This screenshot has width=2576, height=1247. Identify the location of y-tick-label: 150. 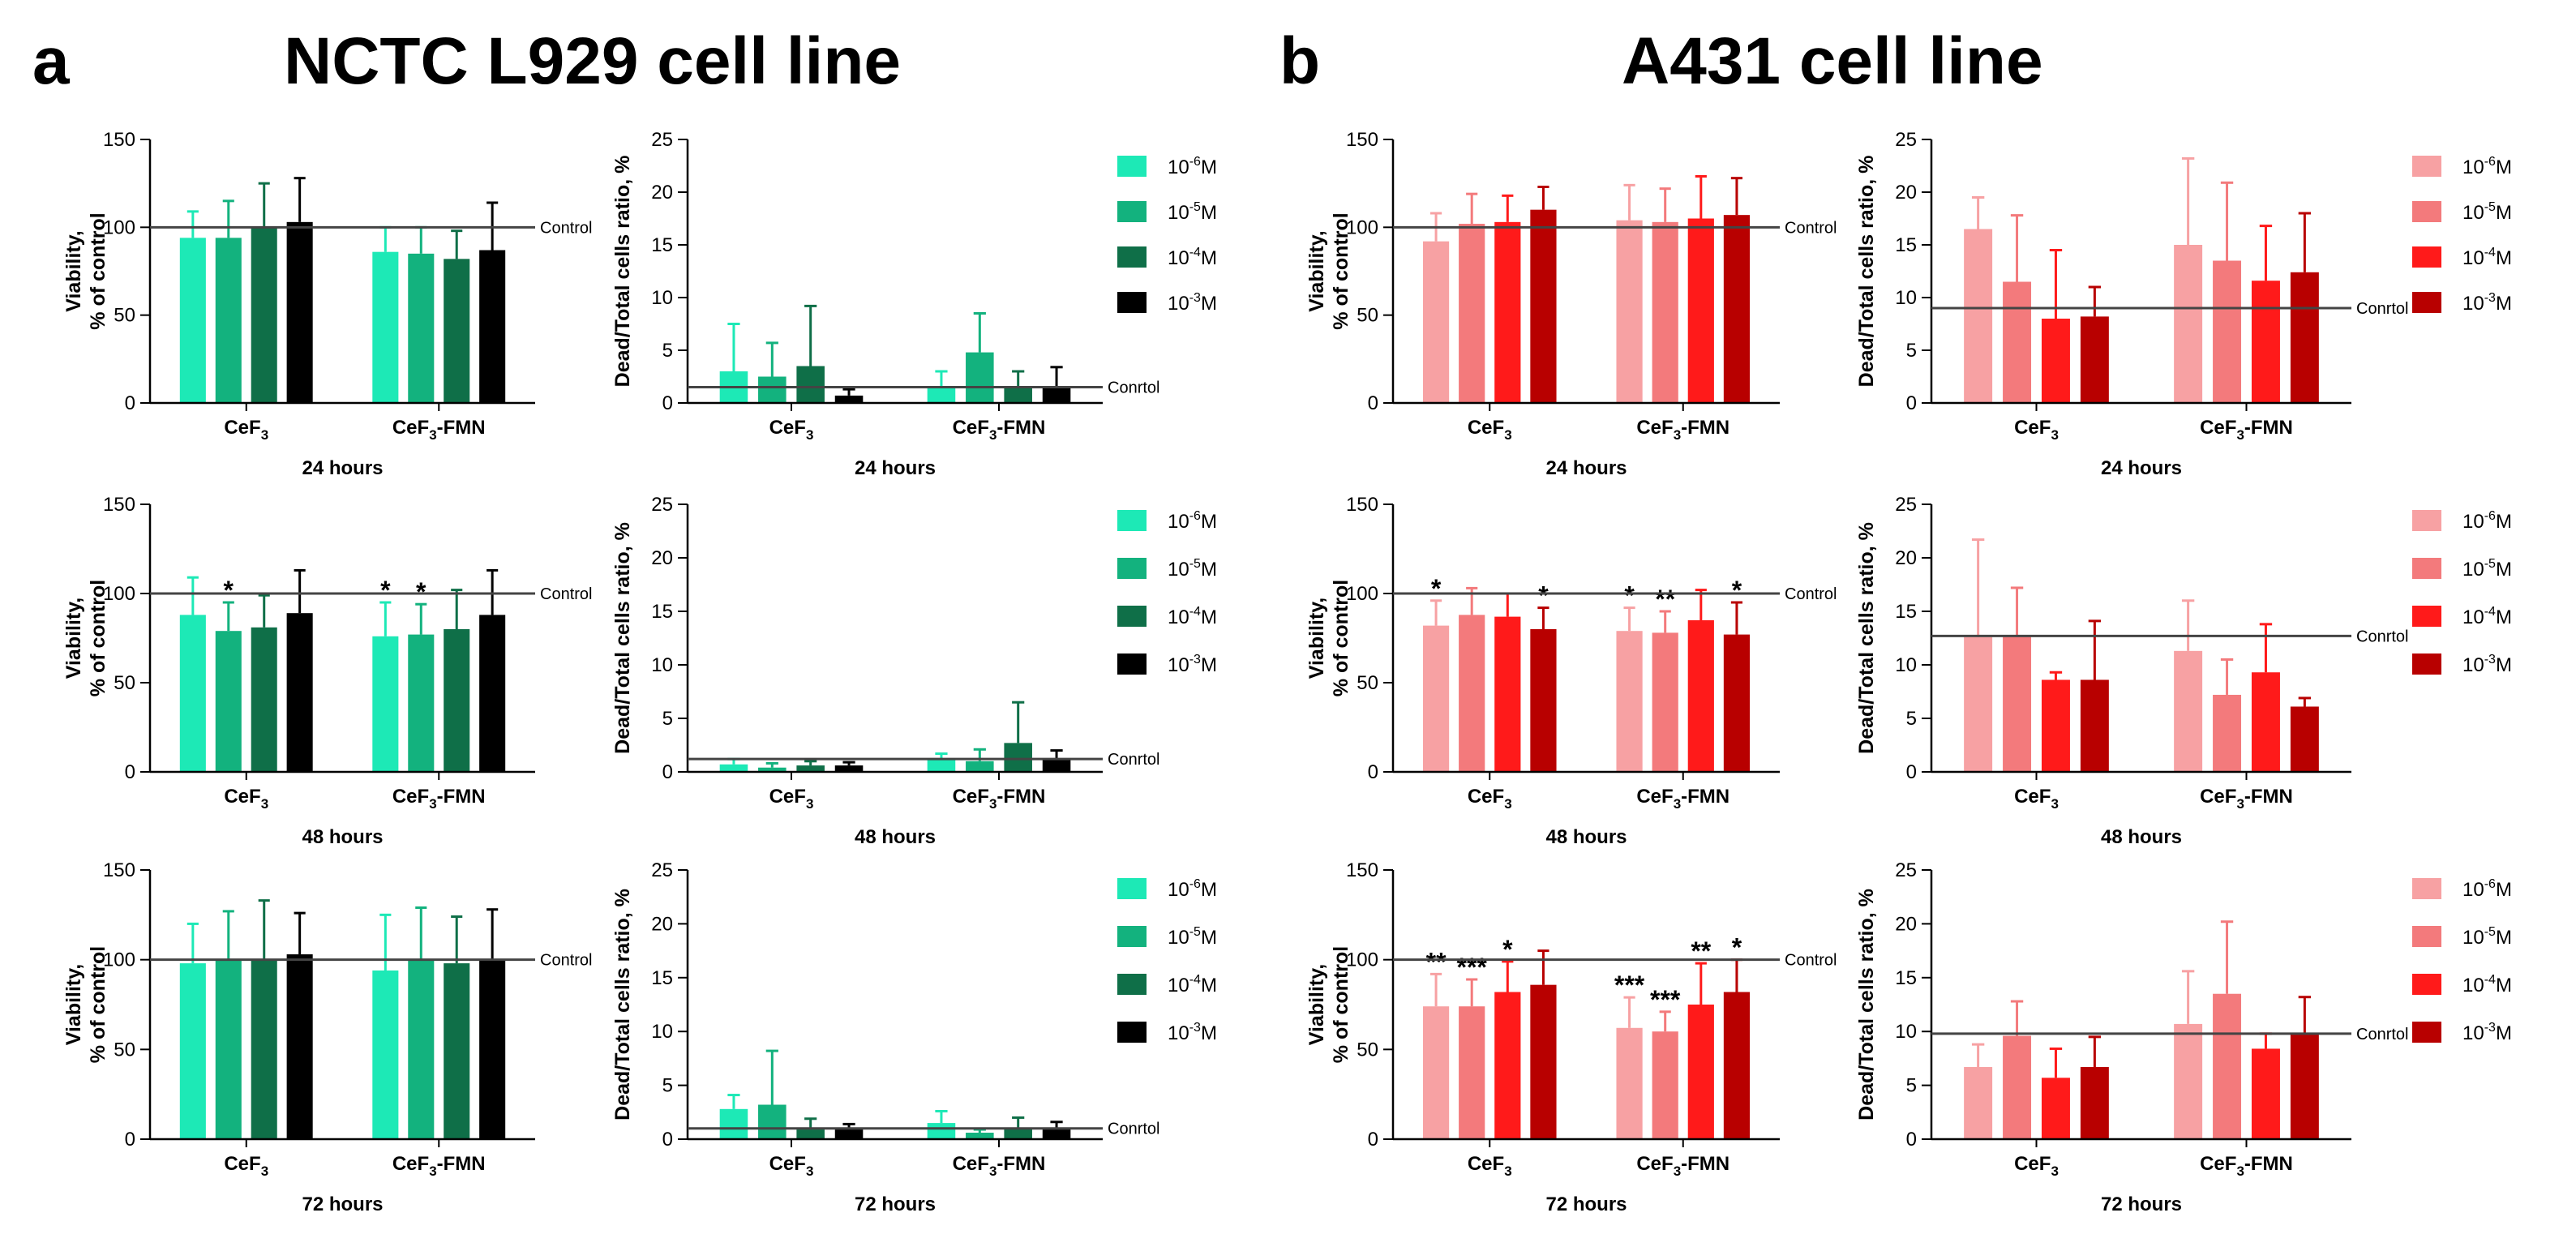
(1362, 505).